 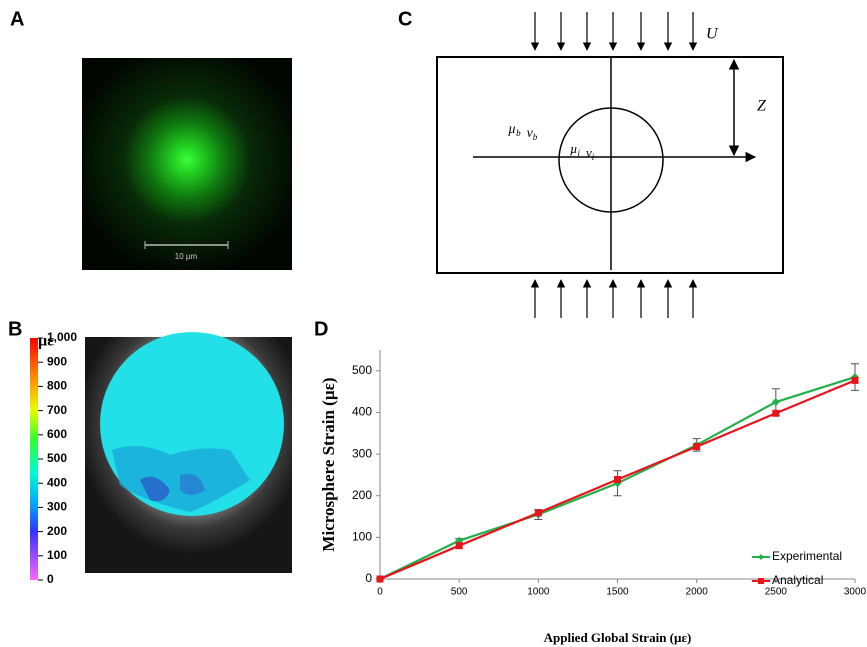 What do you see at coordinates (380, 592) in the screenshot?
I see `x-tick-label: 0` at bounding box center [380, 592].